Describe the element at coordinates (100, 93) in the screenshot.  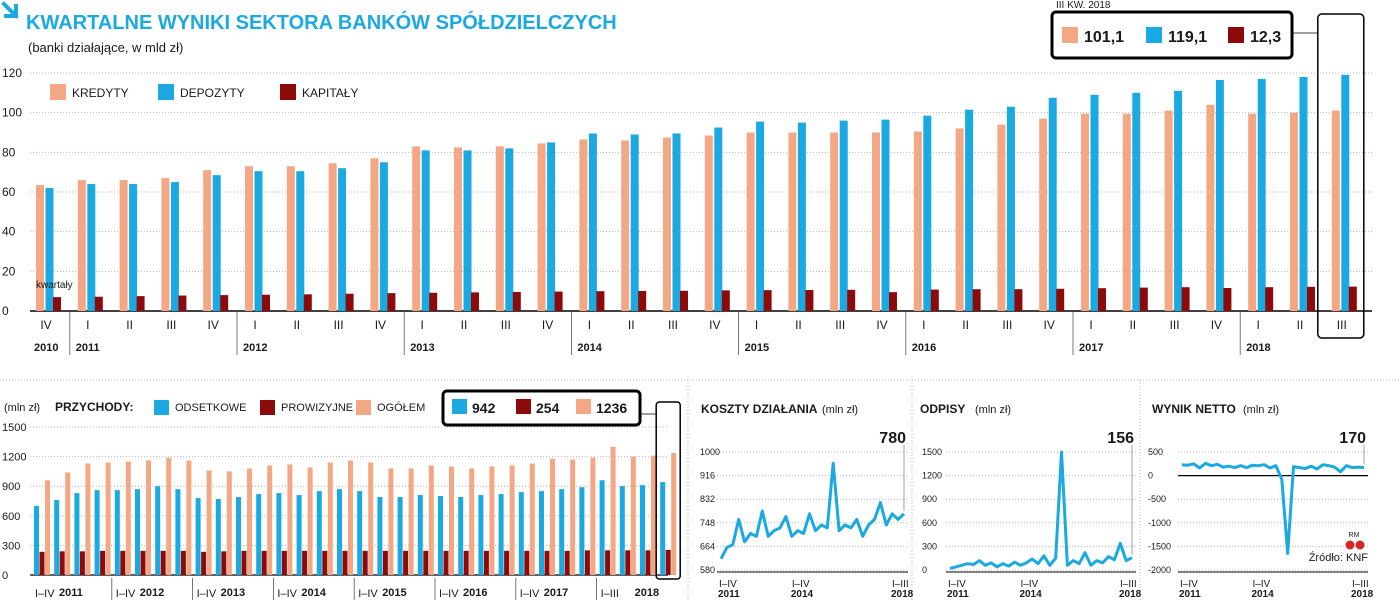
I see `legend-label: KREDYTY` at that location.